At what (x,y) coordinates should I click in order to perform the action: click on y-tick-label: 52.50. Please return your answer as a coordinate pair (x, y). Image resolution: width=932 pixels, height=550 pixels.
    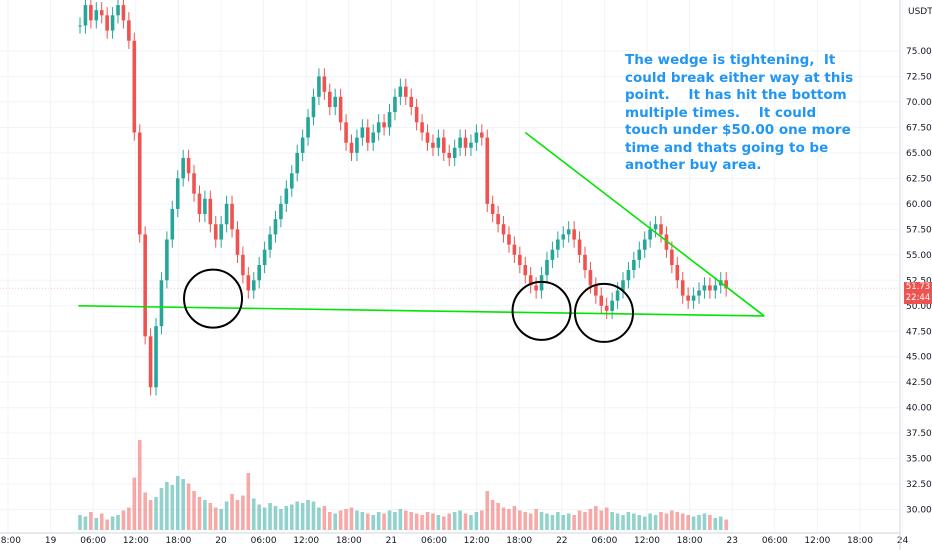
    Looking at the image, I should click on (919, 281).